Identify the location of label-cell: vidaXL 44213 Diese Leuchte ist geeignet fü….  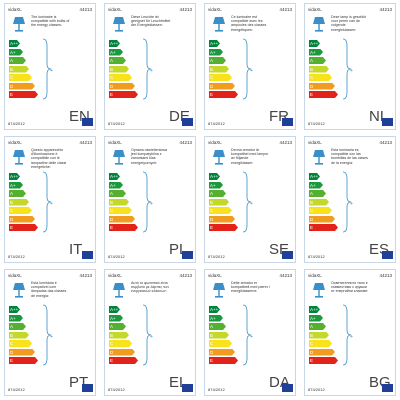
(150, 66).